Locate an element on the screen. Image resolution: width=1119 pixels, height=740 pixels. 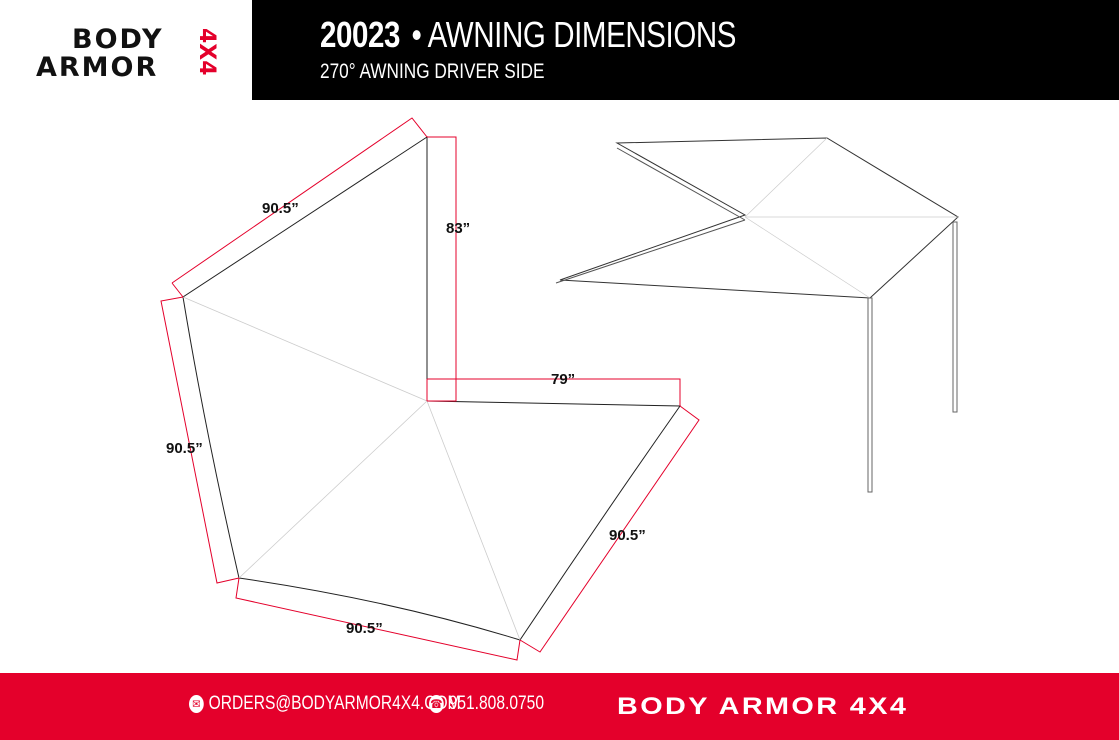
dim-top-left-edge: 90.5” is located at coordinates (280, 208).